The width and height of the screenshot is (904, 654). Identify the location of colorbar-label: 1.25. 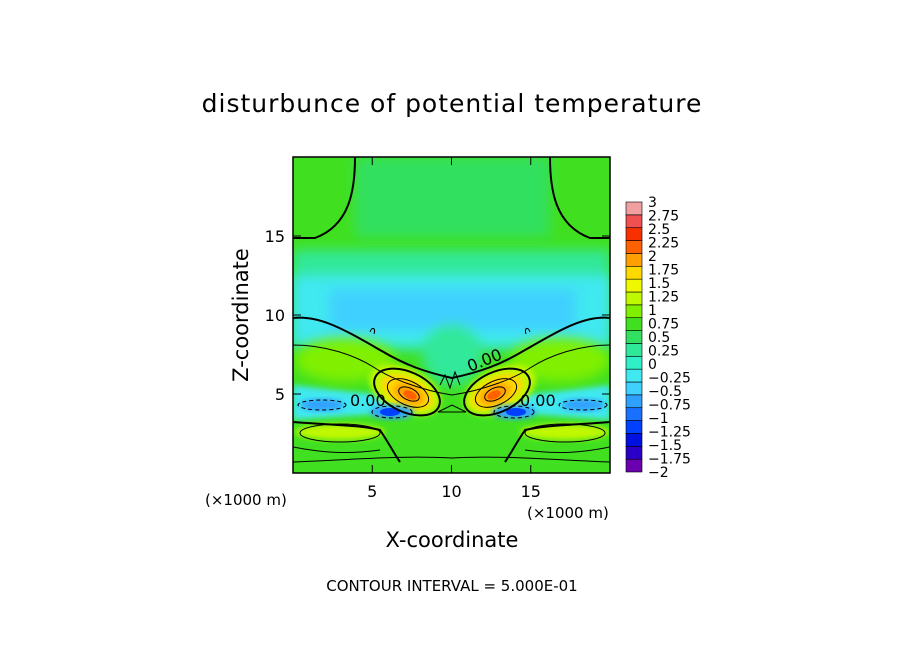
(663, 298).